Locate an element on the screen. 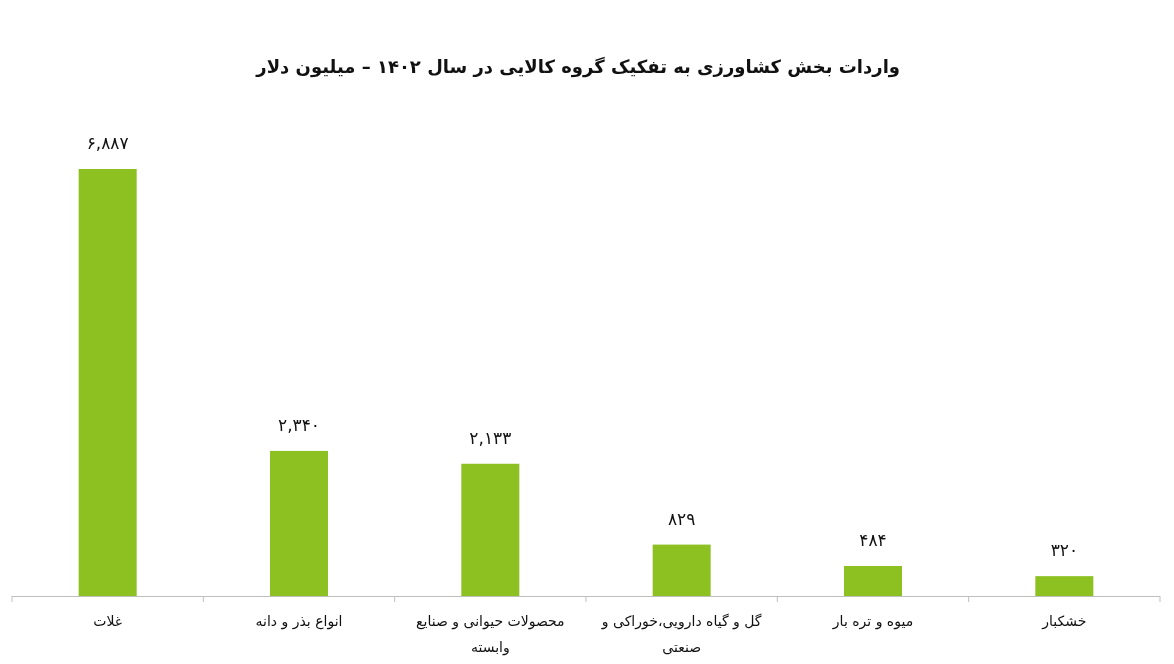 This screenshot has width=1174, height=664. chart-title: واردات بخش کشاورزی به تفکیک گروه کالایی در سال ۱۴۰۲ – میلیون دلار is located at coordinates (577, 66).